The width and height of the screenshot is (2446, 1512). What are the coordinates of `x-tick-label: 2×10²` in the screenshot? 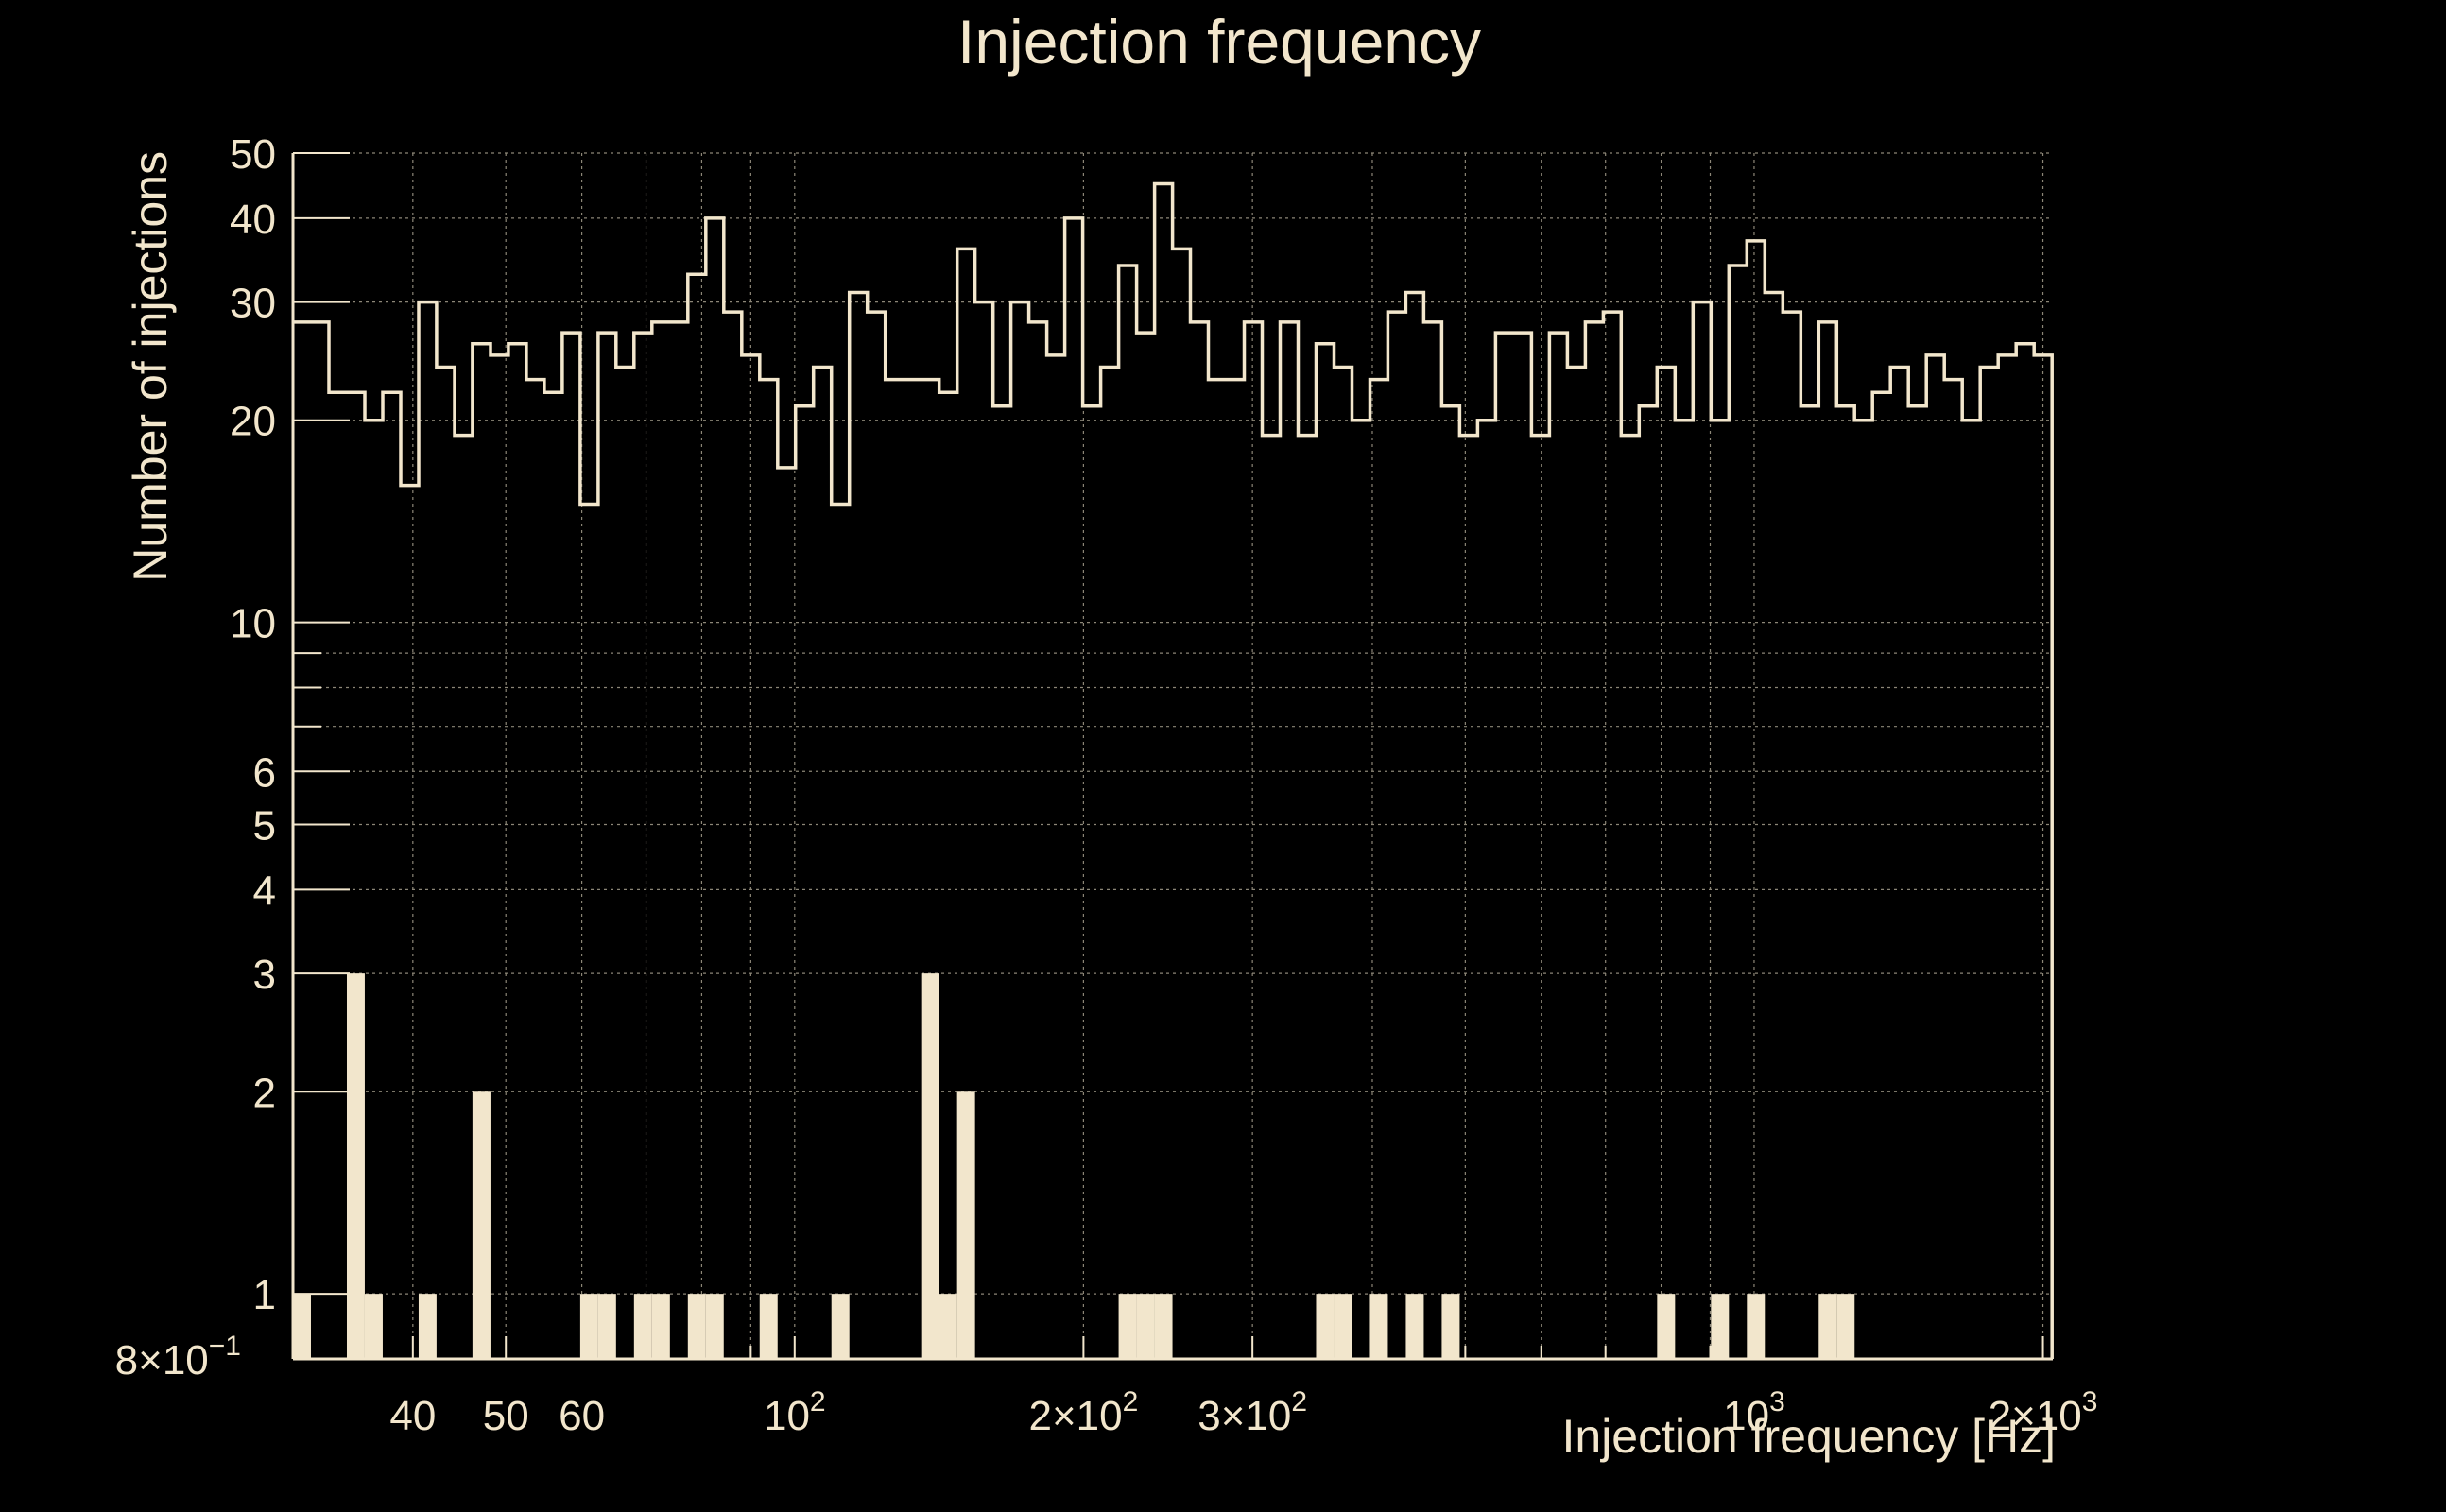 It's located at (1083, 1412).